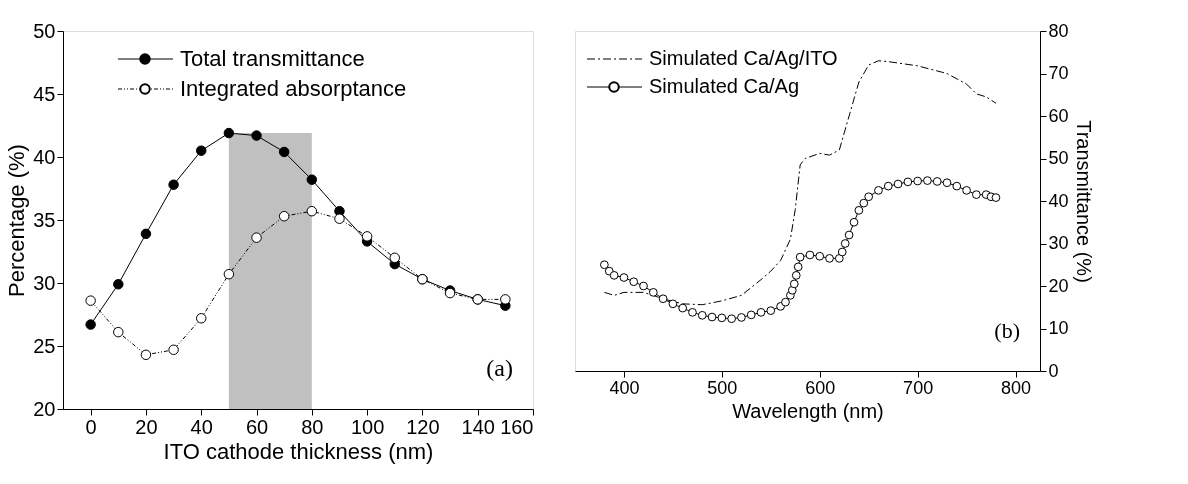  I want to click on annotation: (b), so click(1007, 330).